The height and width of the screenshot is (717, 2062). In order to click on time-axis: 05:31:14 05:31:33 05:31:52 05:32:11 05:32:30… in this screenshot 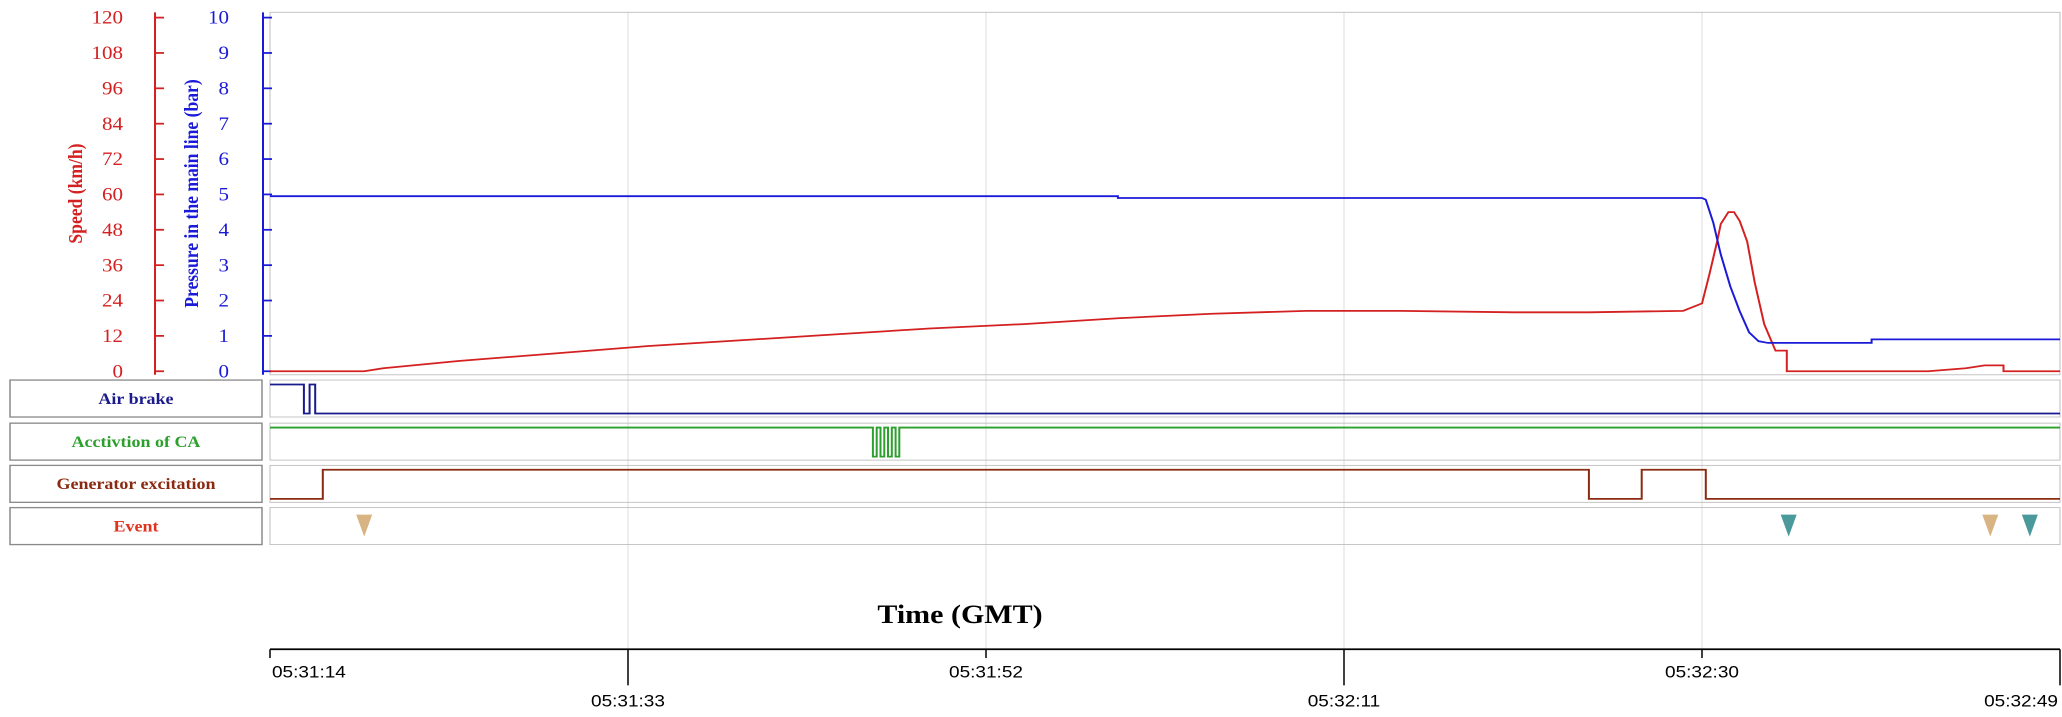, I will do `click(1165, 679)`.